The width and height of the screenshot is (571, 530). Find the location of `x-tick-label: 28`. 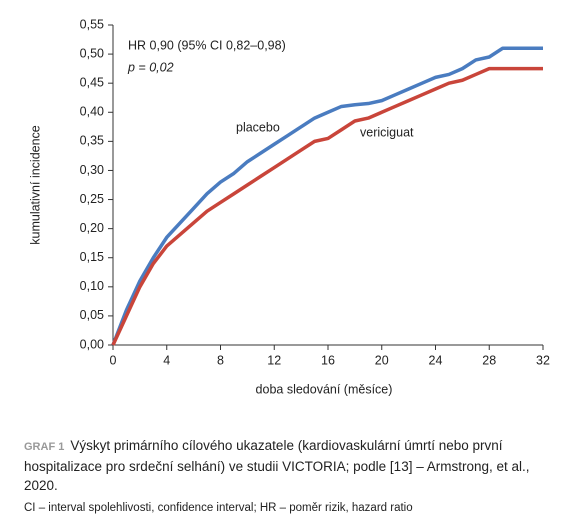

x-tick-label: 28 is located at coordinates (489, 360).